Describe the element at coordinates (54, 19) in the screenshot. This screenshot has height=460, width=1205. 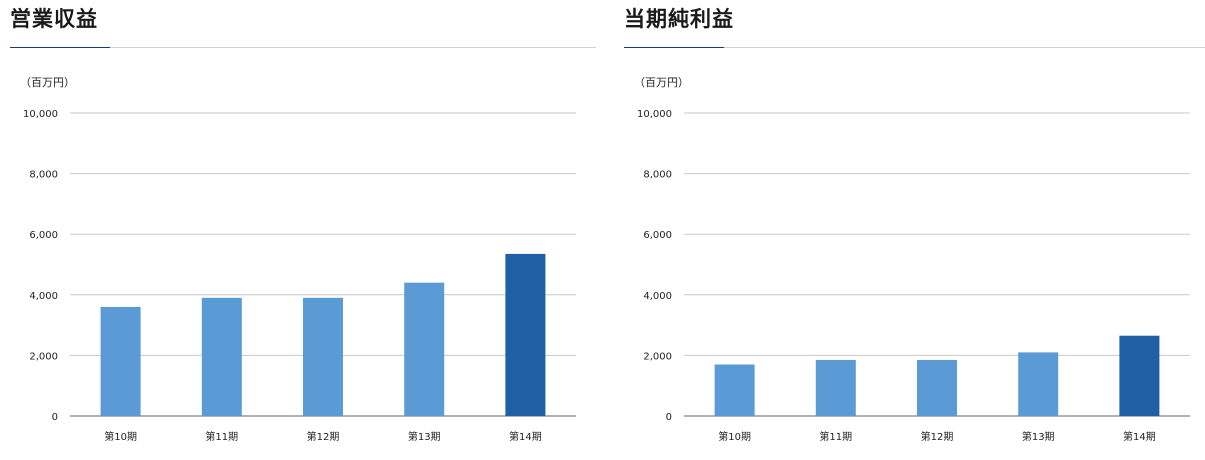
I see `panel-title: 営業収益` at that location.